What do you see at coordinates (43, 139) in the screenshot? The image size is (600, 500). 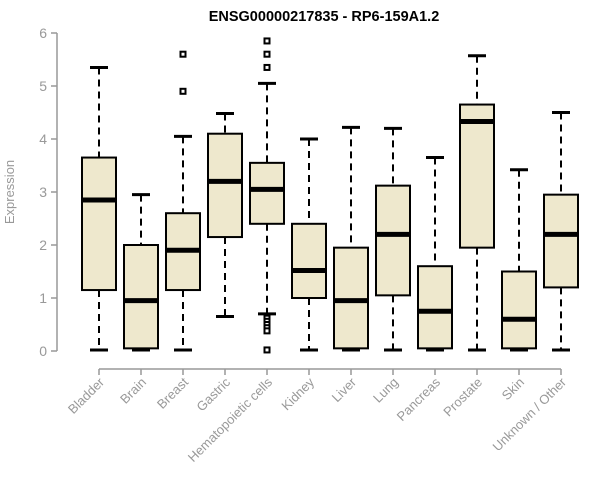 I see `y-tick-label: 4` at bounding box center [43, 139].